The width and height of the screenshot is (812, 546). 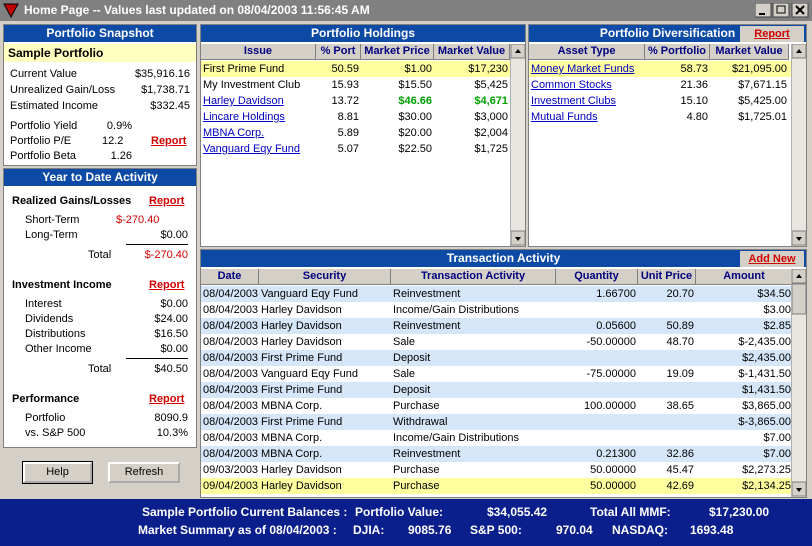 What do you see at coordinates (144, 472) in the screenshot?
I see `button: Refresh` at bounding box center [144, 472].